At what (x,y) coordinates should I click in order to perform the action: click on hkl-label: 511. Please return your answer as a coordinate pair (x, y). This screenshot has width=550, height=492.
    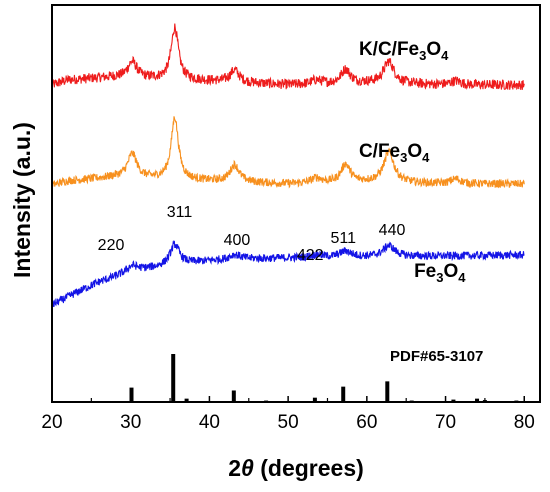
    Looking at the image, I should click on (343, 238).